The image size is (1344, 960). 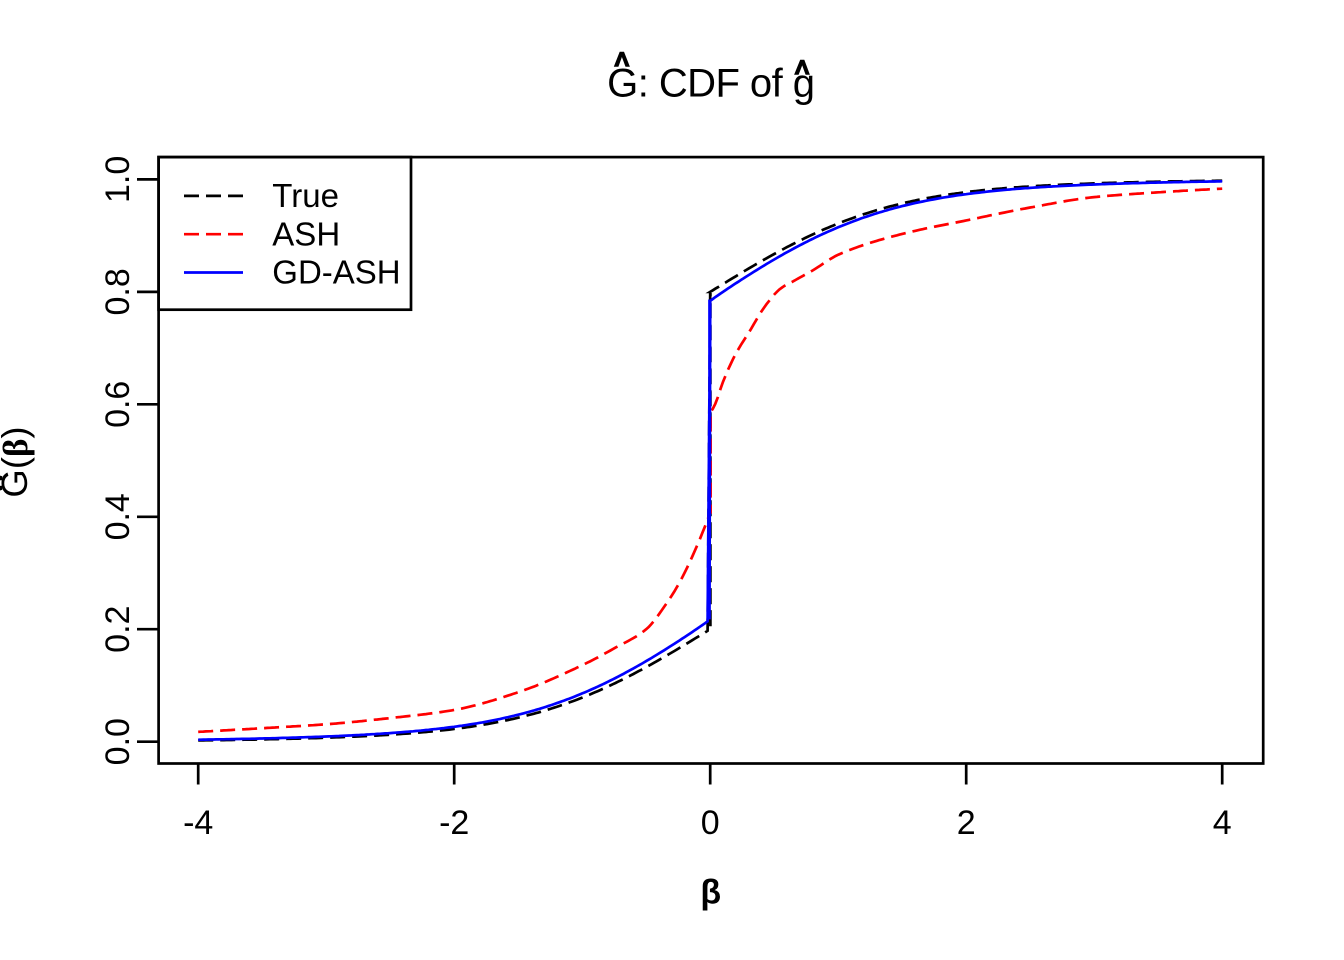 What do you see at coordinates (305, 195) in the screenshot?
I see `svg-text: True` at bounding box center [305, 195].